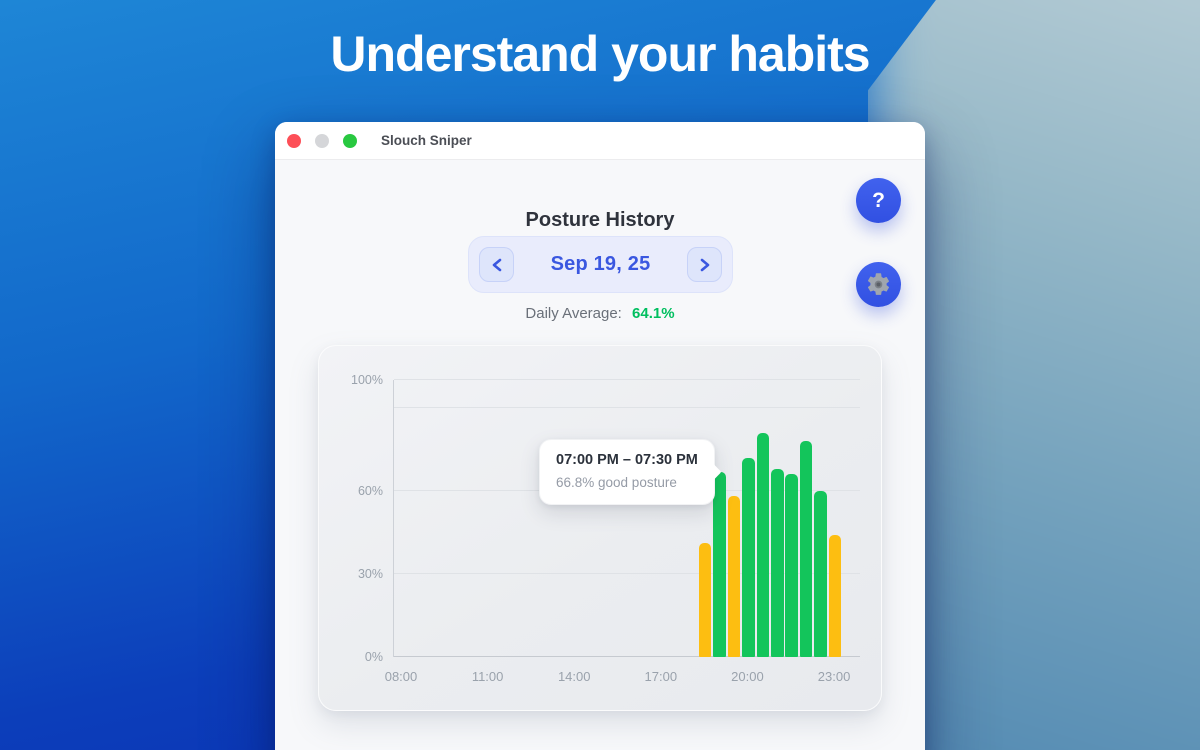  I want to click on chart-bar-22:30, so click(820, 573).